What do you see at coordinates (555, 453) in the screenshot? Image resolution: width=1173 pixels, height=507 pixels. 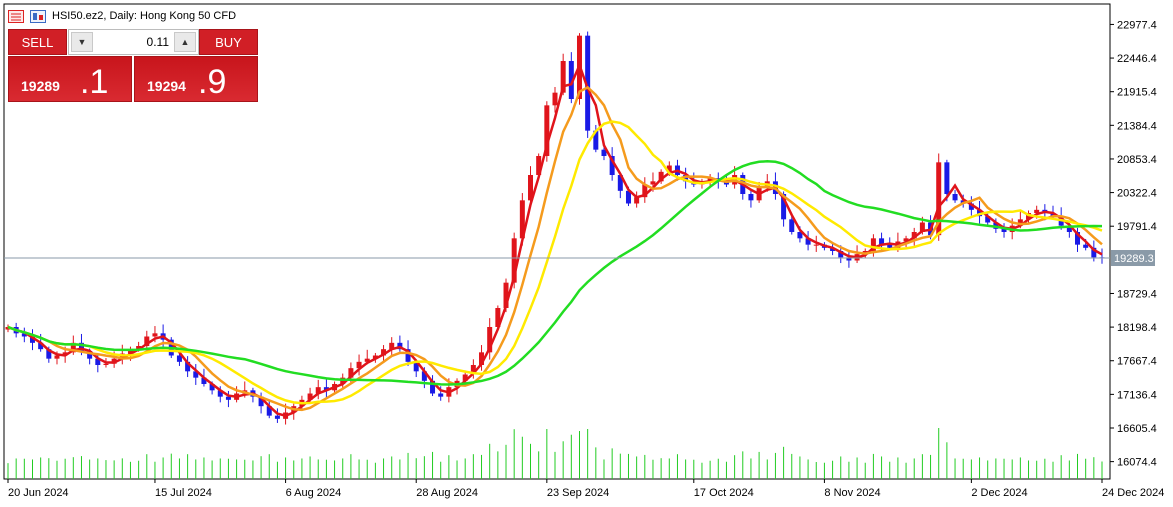 I see `volume-bars` at bounding box center [555, 453].